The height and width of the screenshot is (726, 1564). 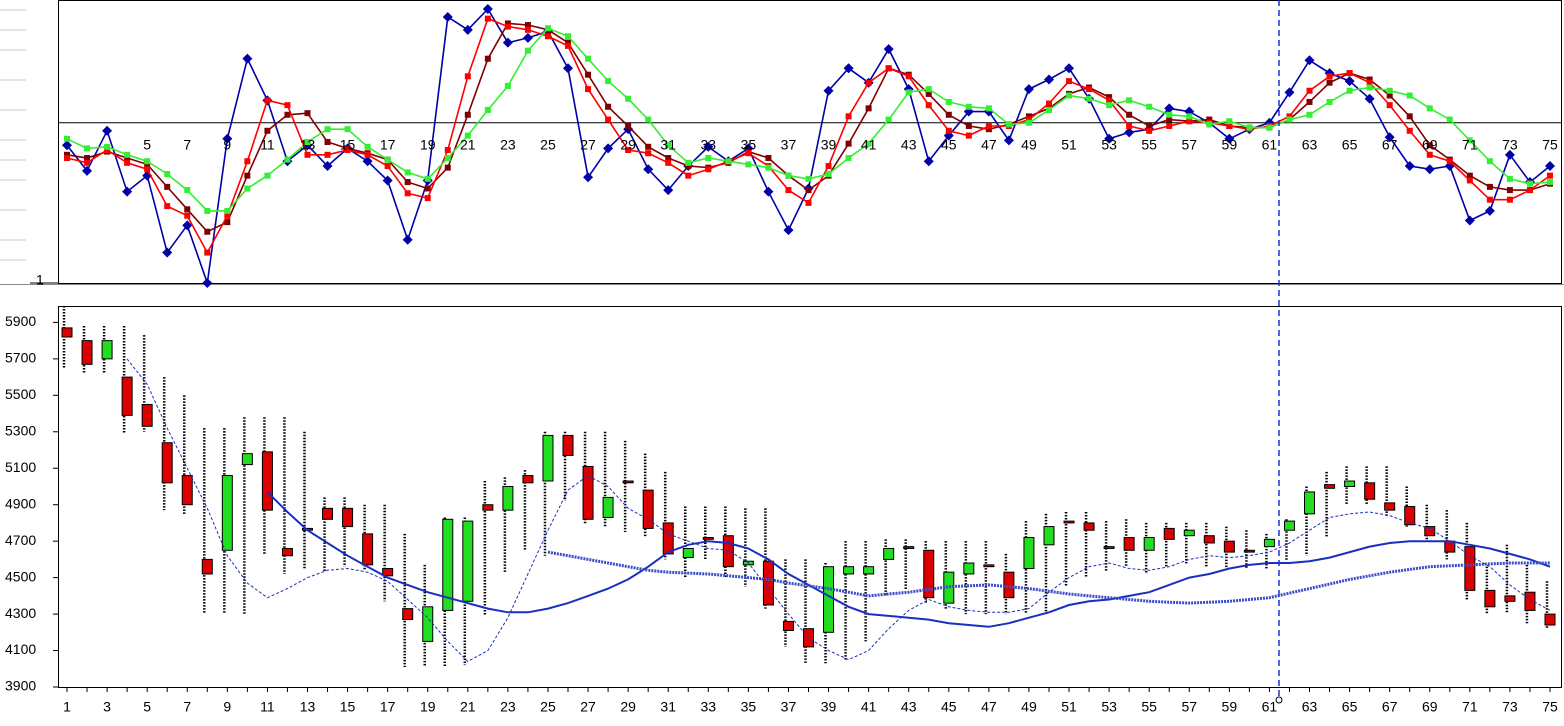 What do you see at coordinates (20, 467) in the screenshot?
I see `y-tick-label: 5100` at bounding box center [20, 467].